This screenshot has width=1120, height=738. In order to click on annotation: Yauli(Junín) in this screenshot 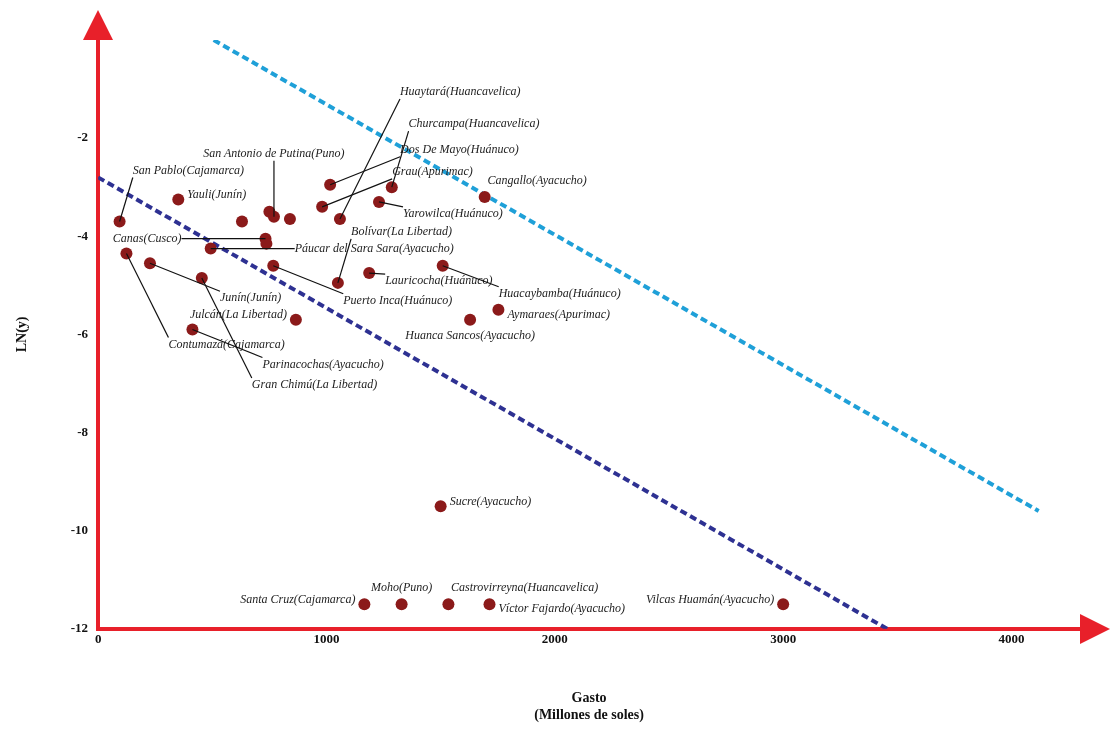, I will do `click(217, 194)`.